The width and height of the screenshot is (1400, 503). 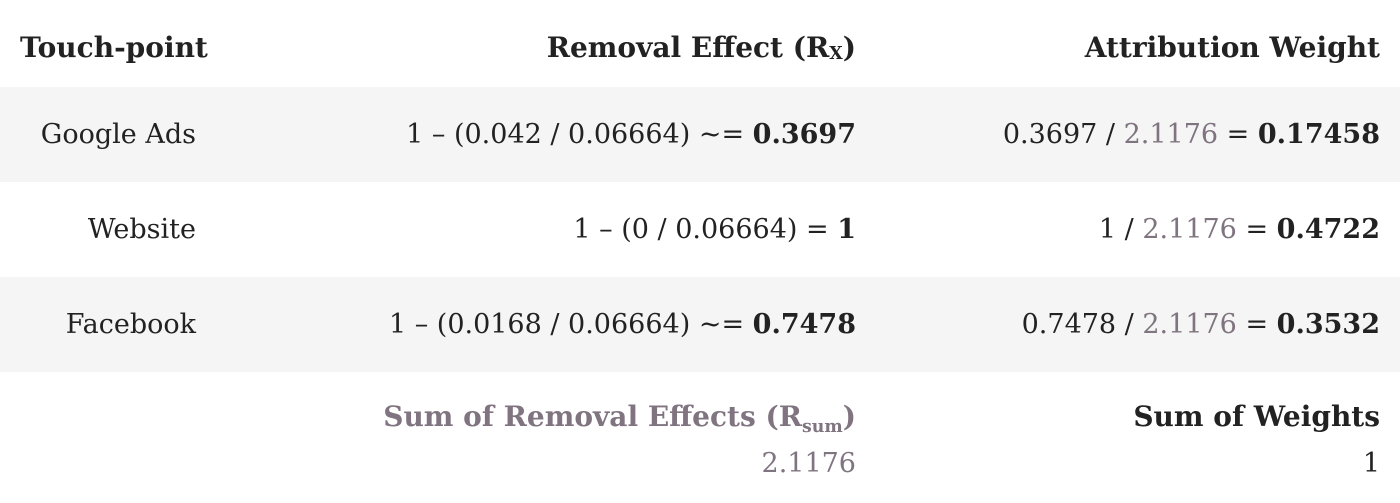 I want to click on row-touchpoint: Facebook, so click(x=98, y=324).